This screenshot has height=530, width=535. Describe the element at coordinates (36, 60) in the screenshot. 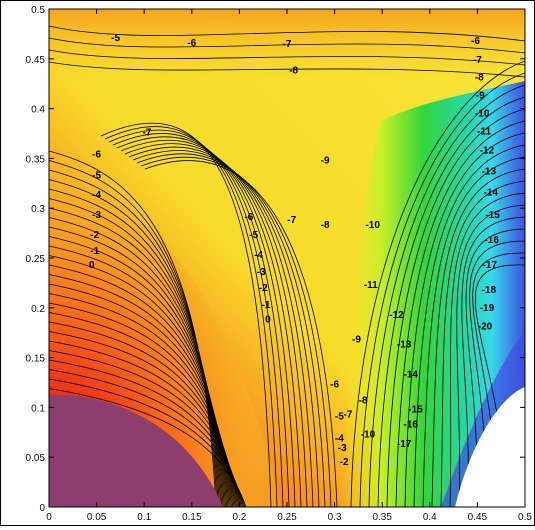

I see `y-tick-label: 0.45` at that location.